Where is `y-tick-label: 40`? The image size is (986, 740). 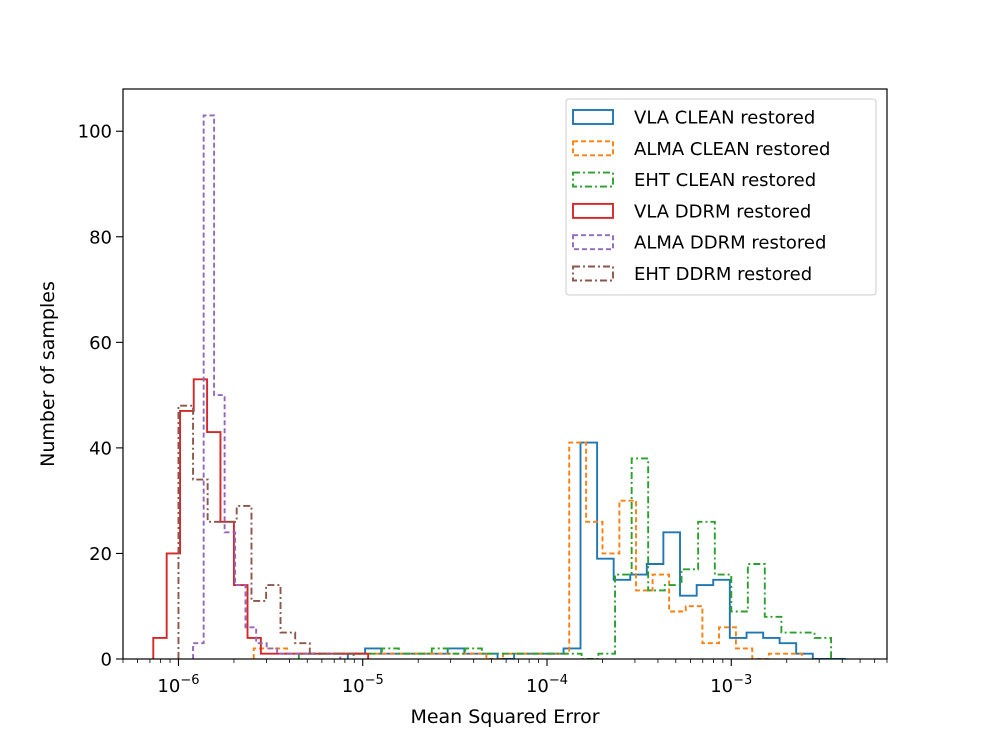
y-tick-label: 40 is located at coordinates (100, 448).